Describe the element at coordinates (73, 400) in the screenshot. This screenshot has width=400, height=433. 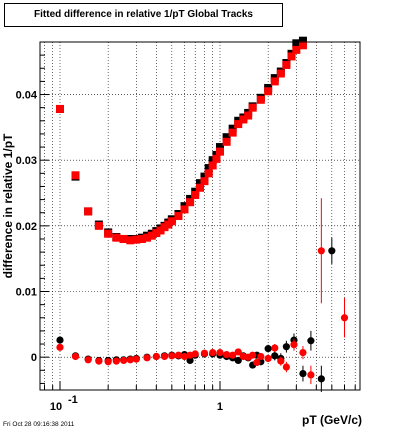
I see `x-tick-label-exponent: -1` at that location.